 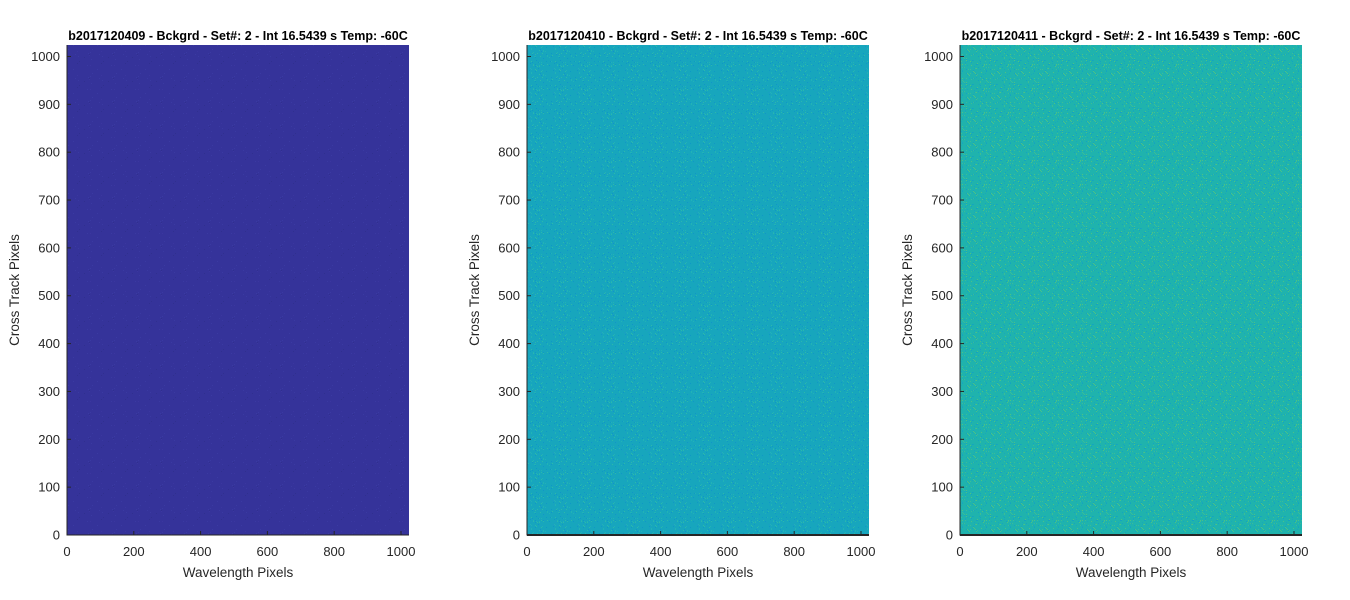 I want to click on subplot-2-y-tick-label: 400, so click(x=509, y=343).